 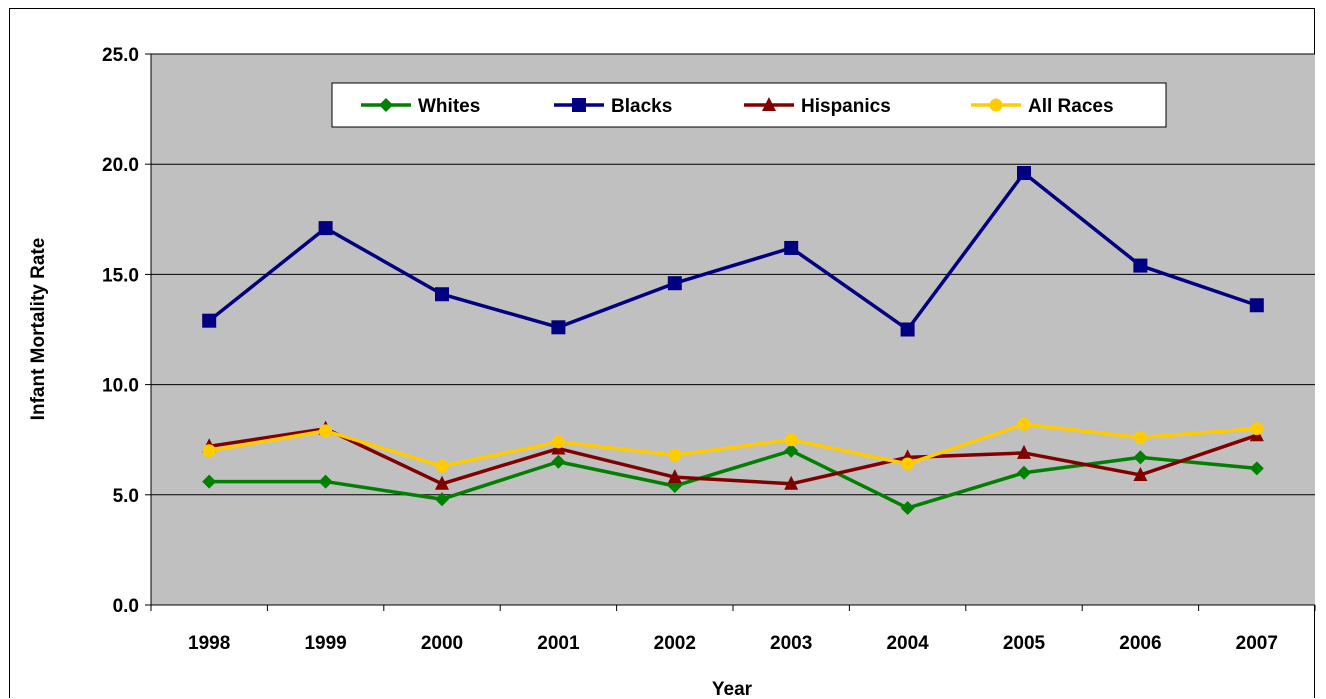 I want to click on x-axis-label: Year, so click(x=732, y=689).